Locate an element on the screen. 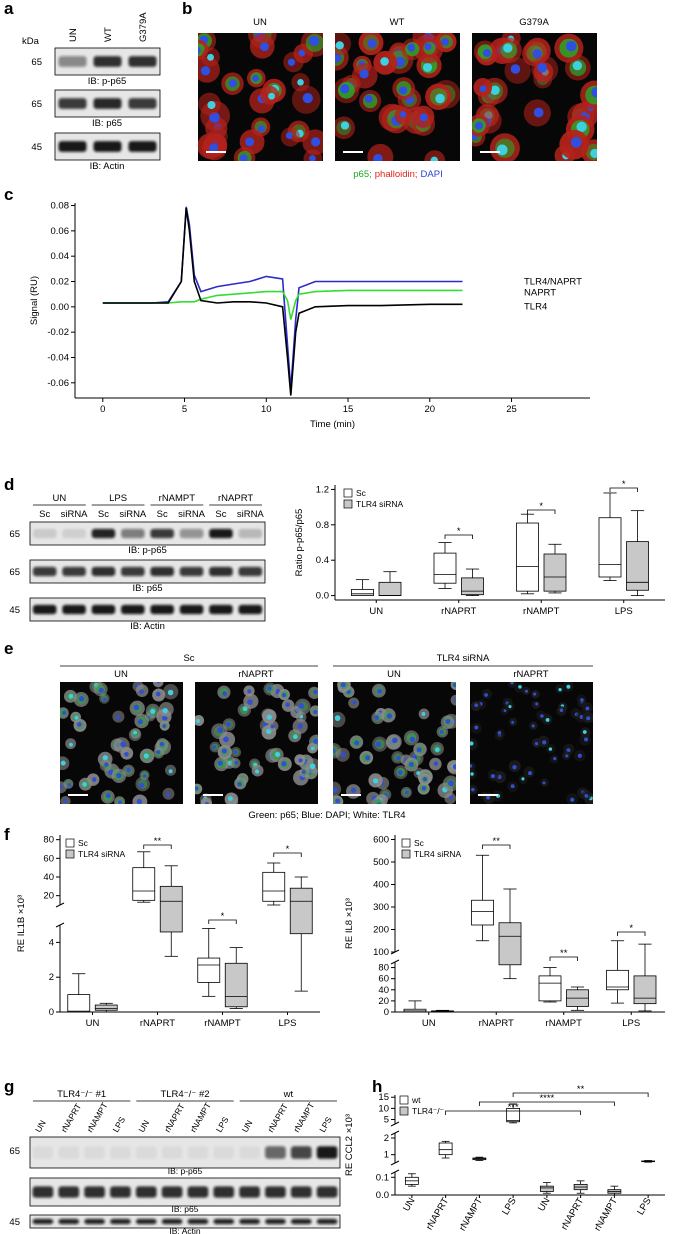 This screenshot has width=677, height=1234. image-caption: Green: p65; Blue: DAPI; White: TLR4 is located at coordinates (326, 815).